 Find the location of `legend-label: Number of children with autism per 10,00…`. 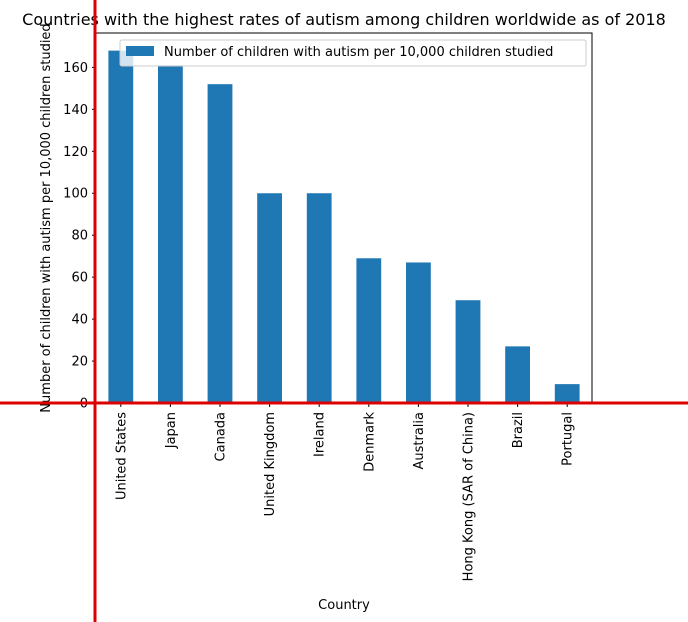

legend-label: Number of children with autism per 10,00… is located at coordinates (358, 52).